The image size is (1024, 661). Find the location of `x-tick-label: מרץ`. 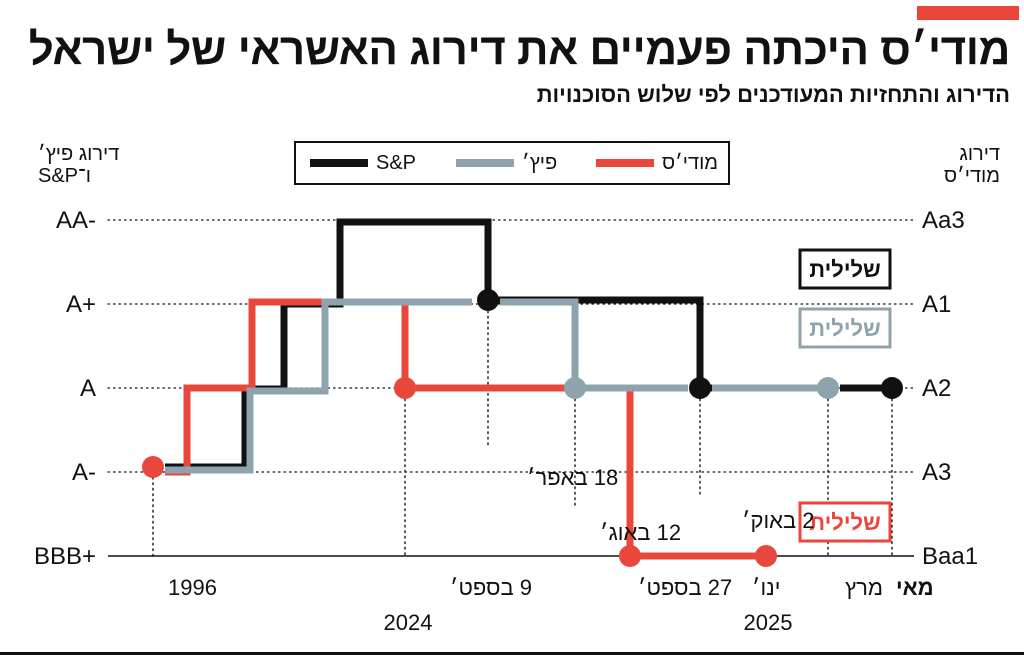

x-tick-label: מרץ is located at coordinates (864, 587).